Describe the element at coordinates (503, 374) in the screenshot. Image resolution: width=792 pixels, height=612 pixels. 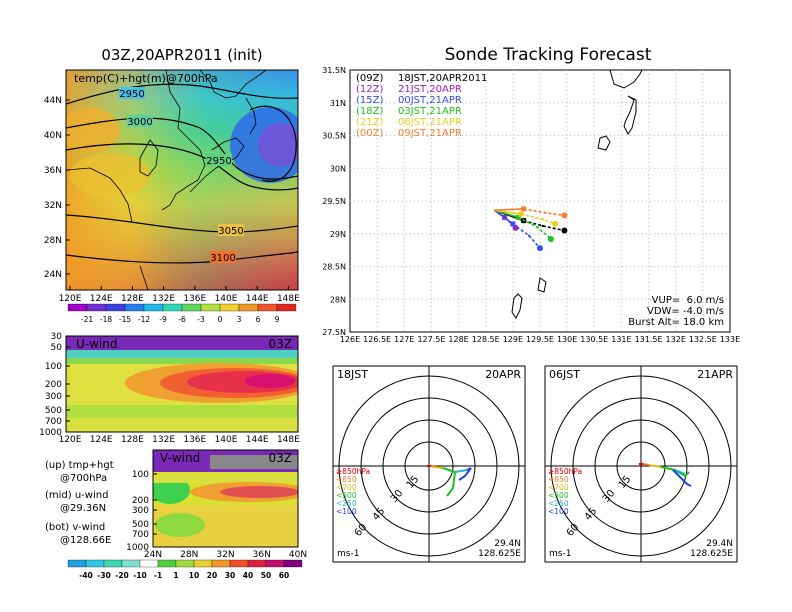
I see `hodo-date: 20APR` at that location.